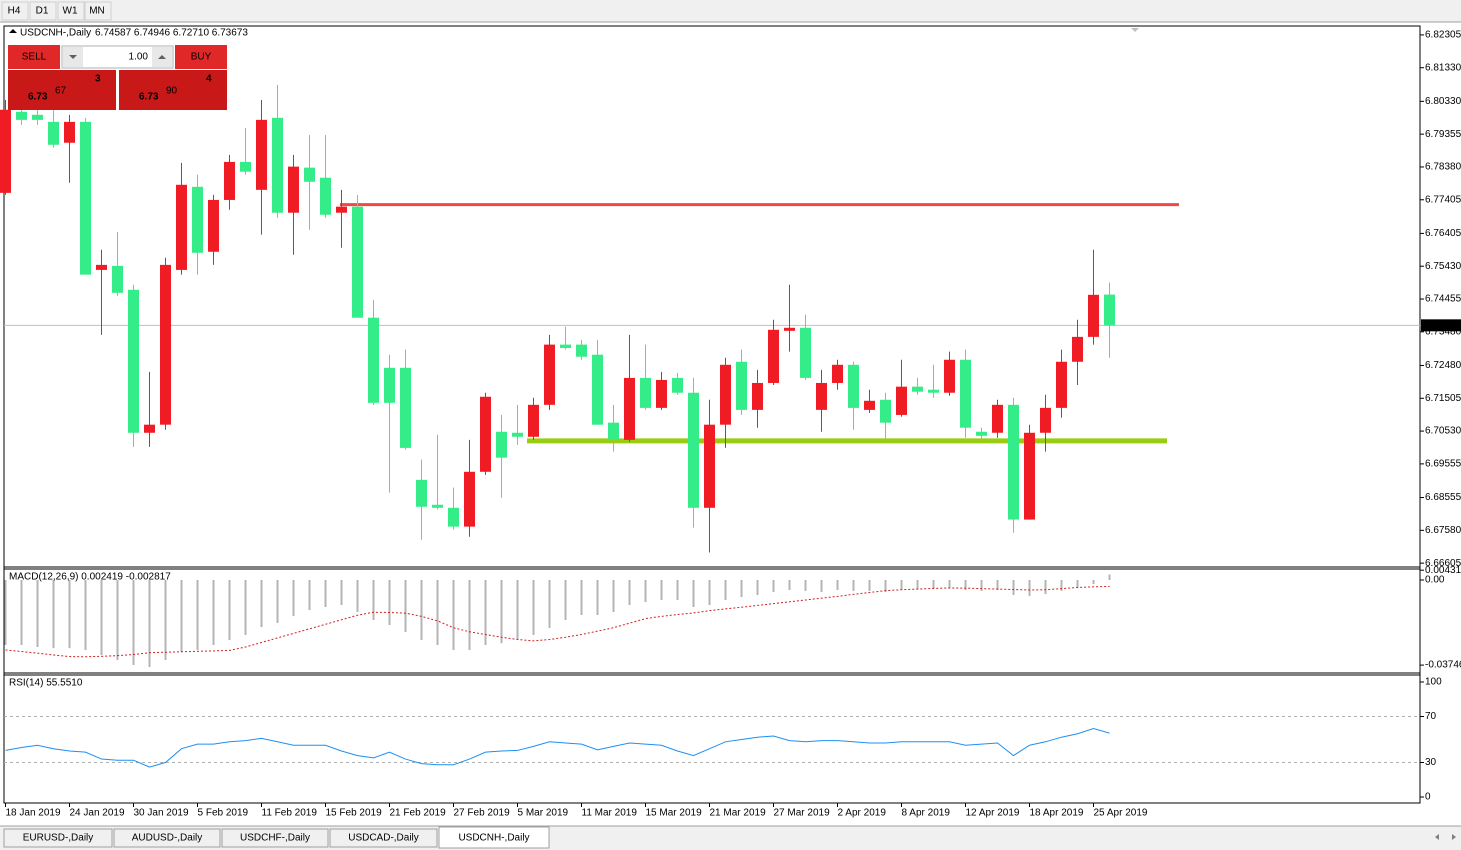  What do you see at coordinates (223, 813) in the screenshot?
I see `x-tick-label: 5 Feb 2019` at bounding box center [223, 813].